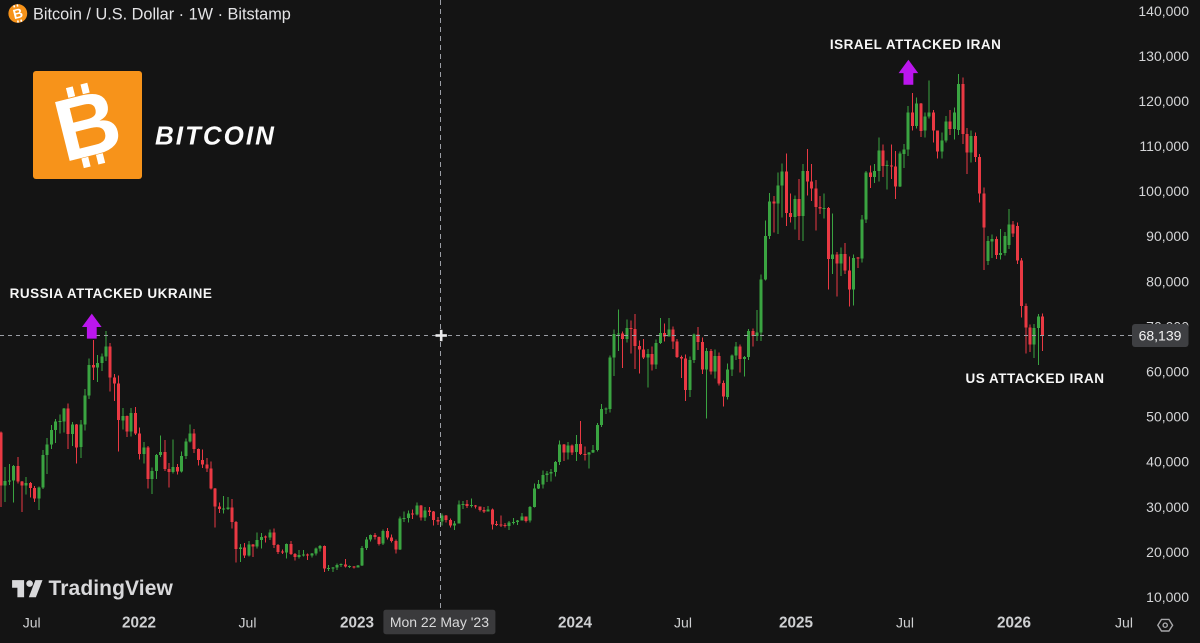 This screenshot has height=643, width=1200. I want to click on svg-text: 2026, so click(1014, 623).